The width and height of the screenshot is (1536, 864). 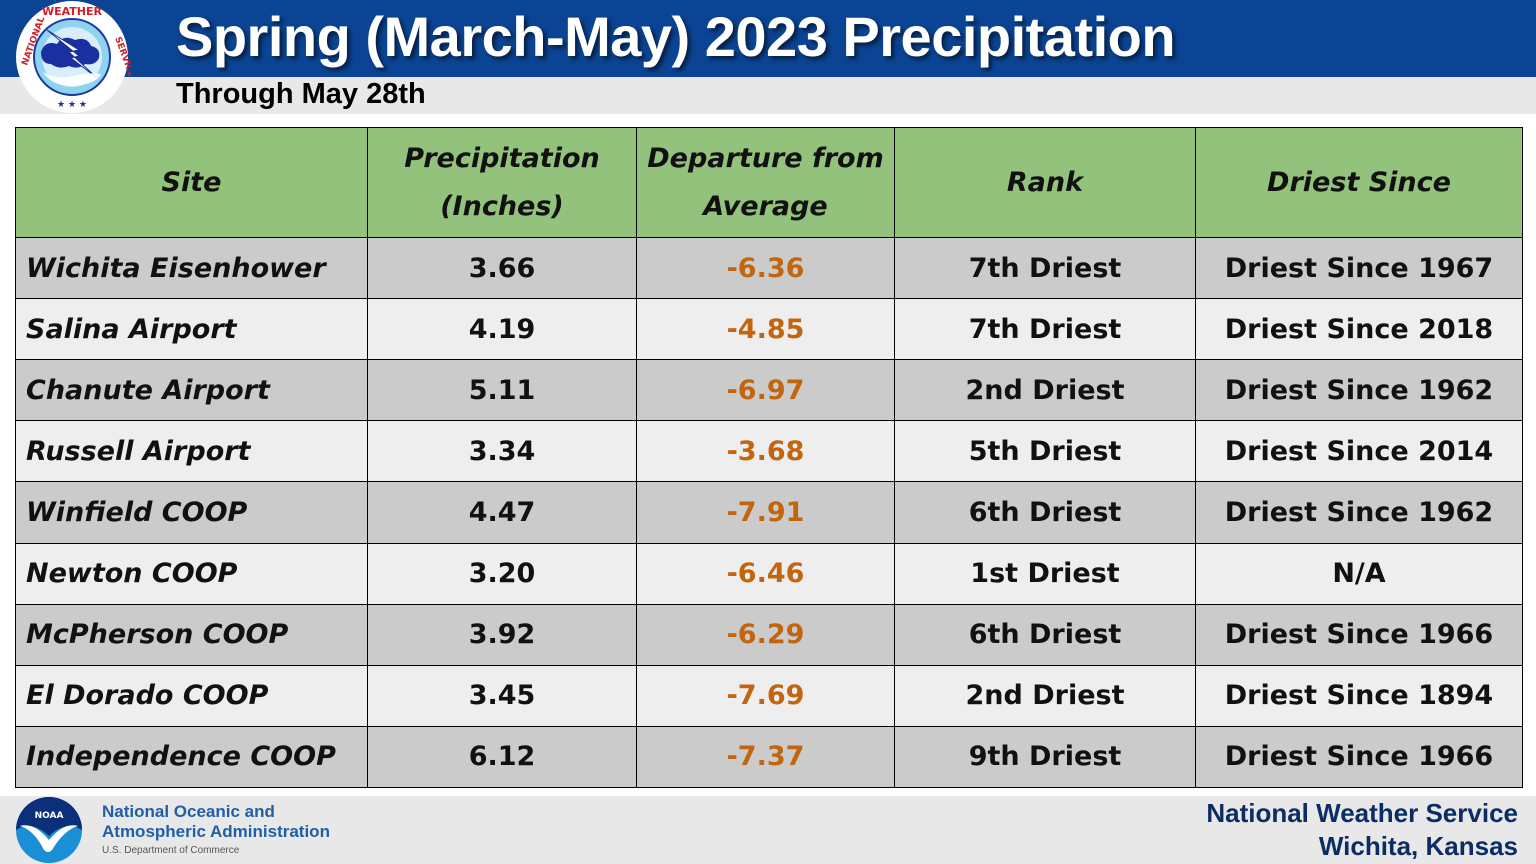 I want to click on site-cell: Chanute Airport, so click(x=191, y=390).